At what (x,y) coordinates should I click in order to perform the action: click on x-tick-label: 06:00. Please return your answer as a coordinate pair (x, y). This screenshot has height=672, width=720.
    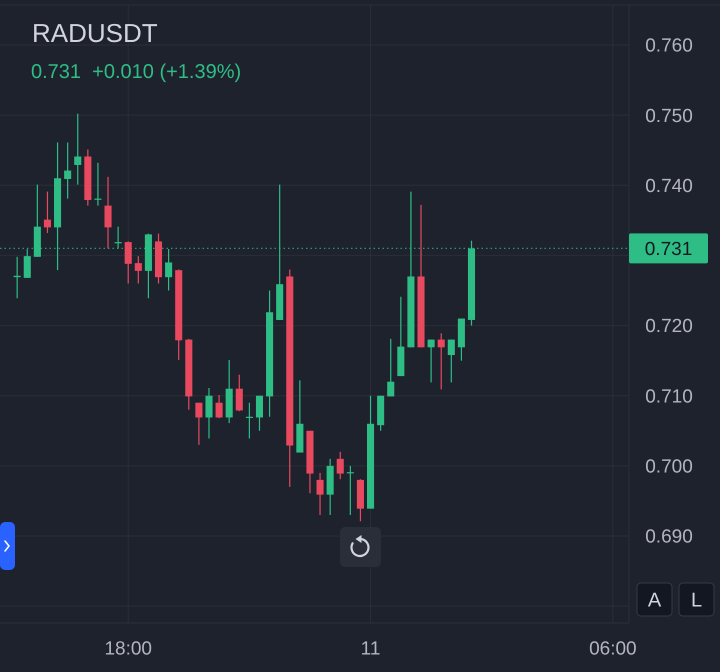
    Looking at the image, I should click on (613, 649).